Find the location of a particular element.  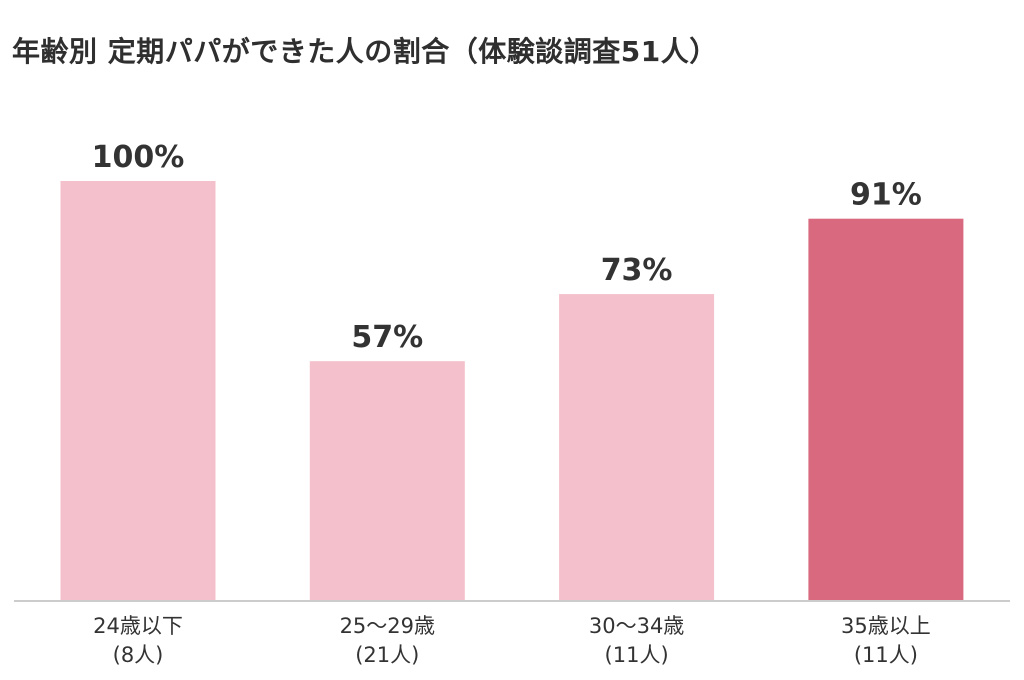

category-count-label-2: (21人) is located at coordinates (387, 655).